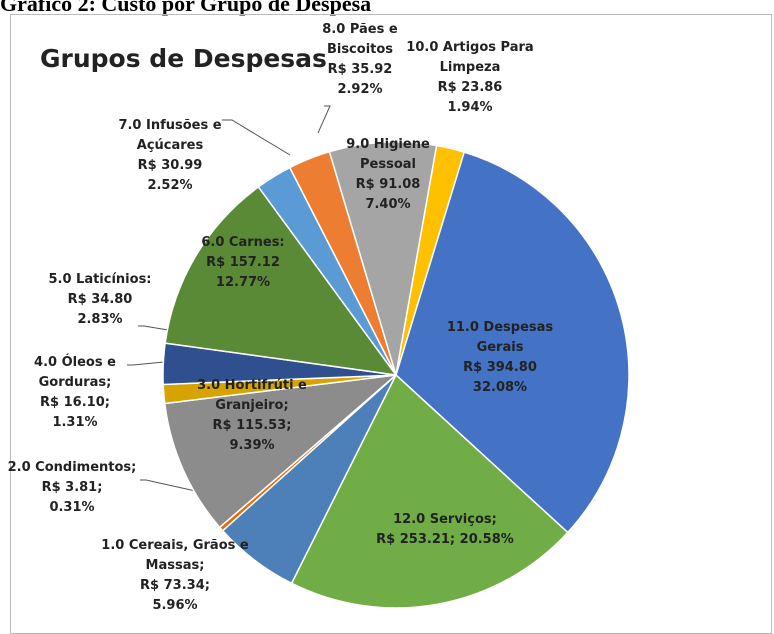 This screenshot has width=774, height=634. Describe the element at coordinates (243, 282) in the screenshot. I see `percent-label: 12.77%` at that location.